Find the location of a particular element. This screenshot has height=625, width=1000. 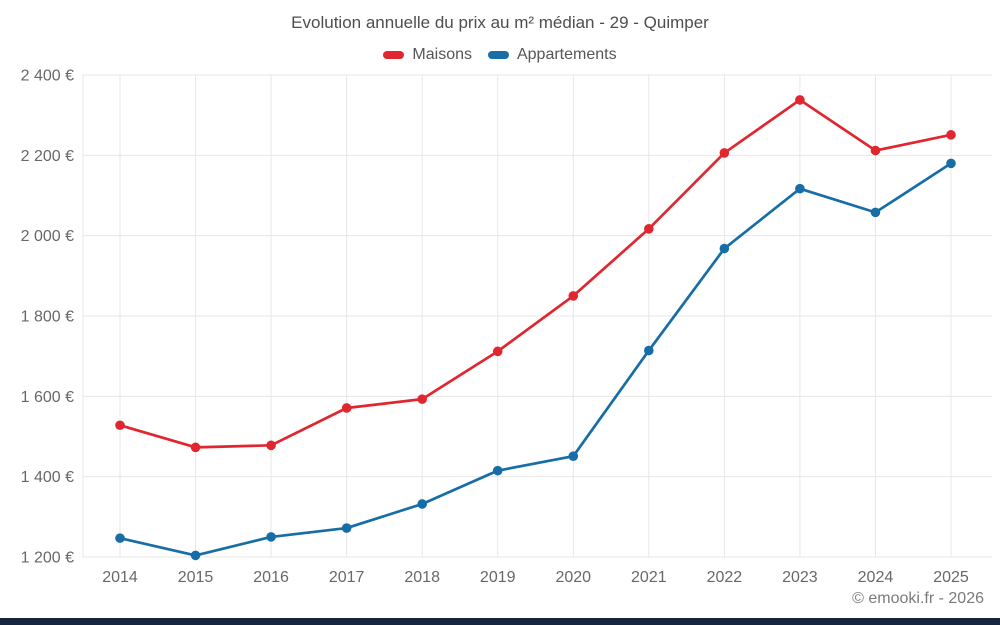

data-point-maisons-2020 is located at coordinates (573, 296).